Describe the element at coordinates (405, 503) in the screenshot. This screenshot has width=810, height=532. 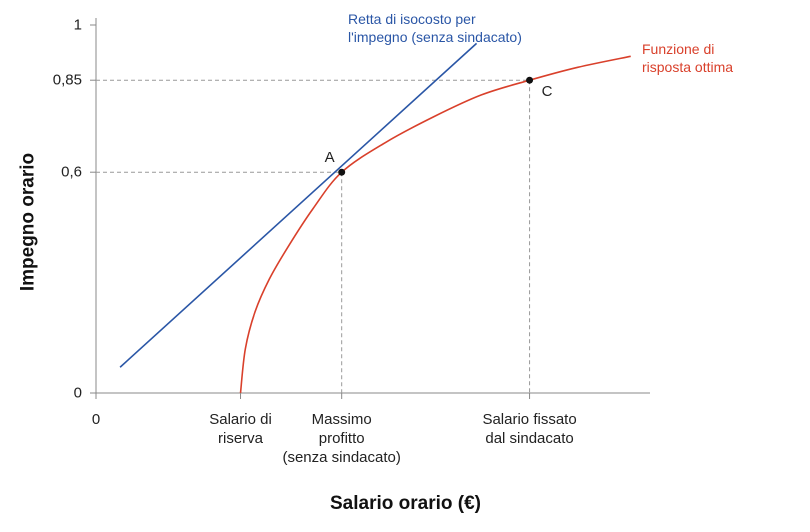
I see `x-axis-title: Salario orario (€)` at that location.